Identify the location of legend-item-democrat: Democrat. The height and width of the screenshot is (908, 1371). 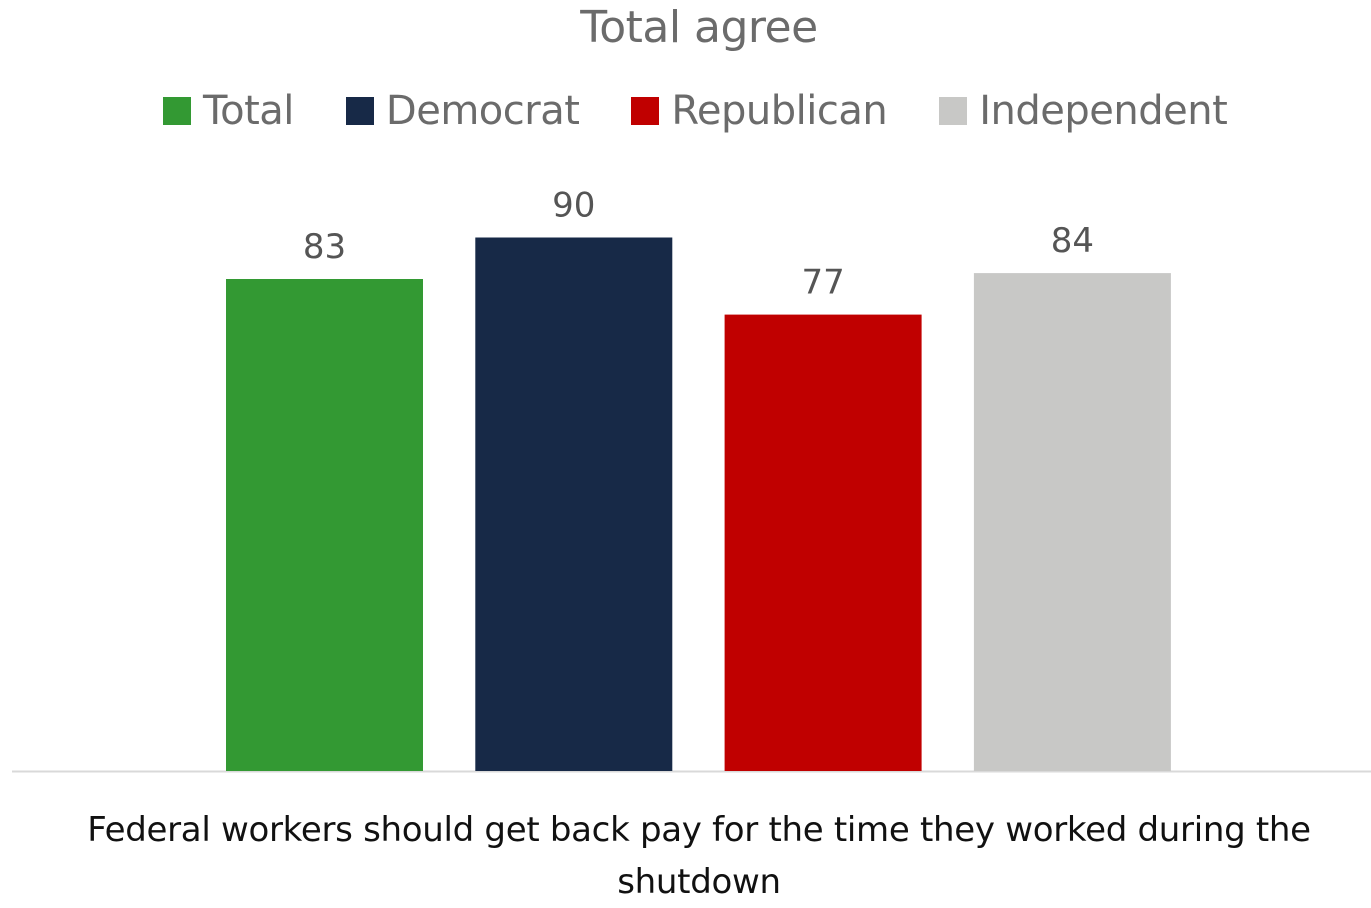
(462, 111).